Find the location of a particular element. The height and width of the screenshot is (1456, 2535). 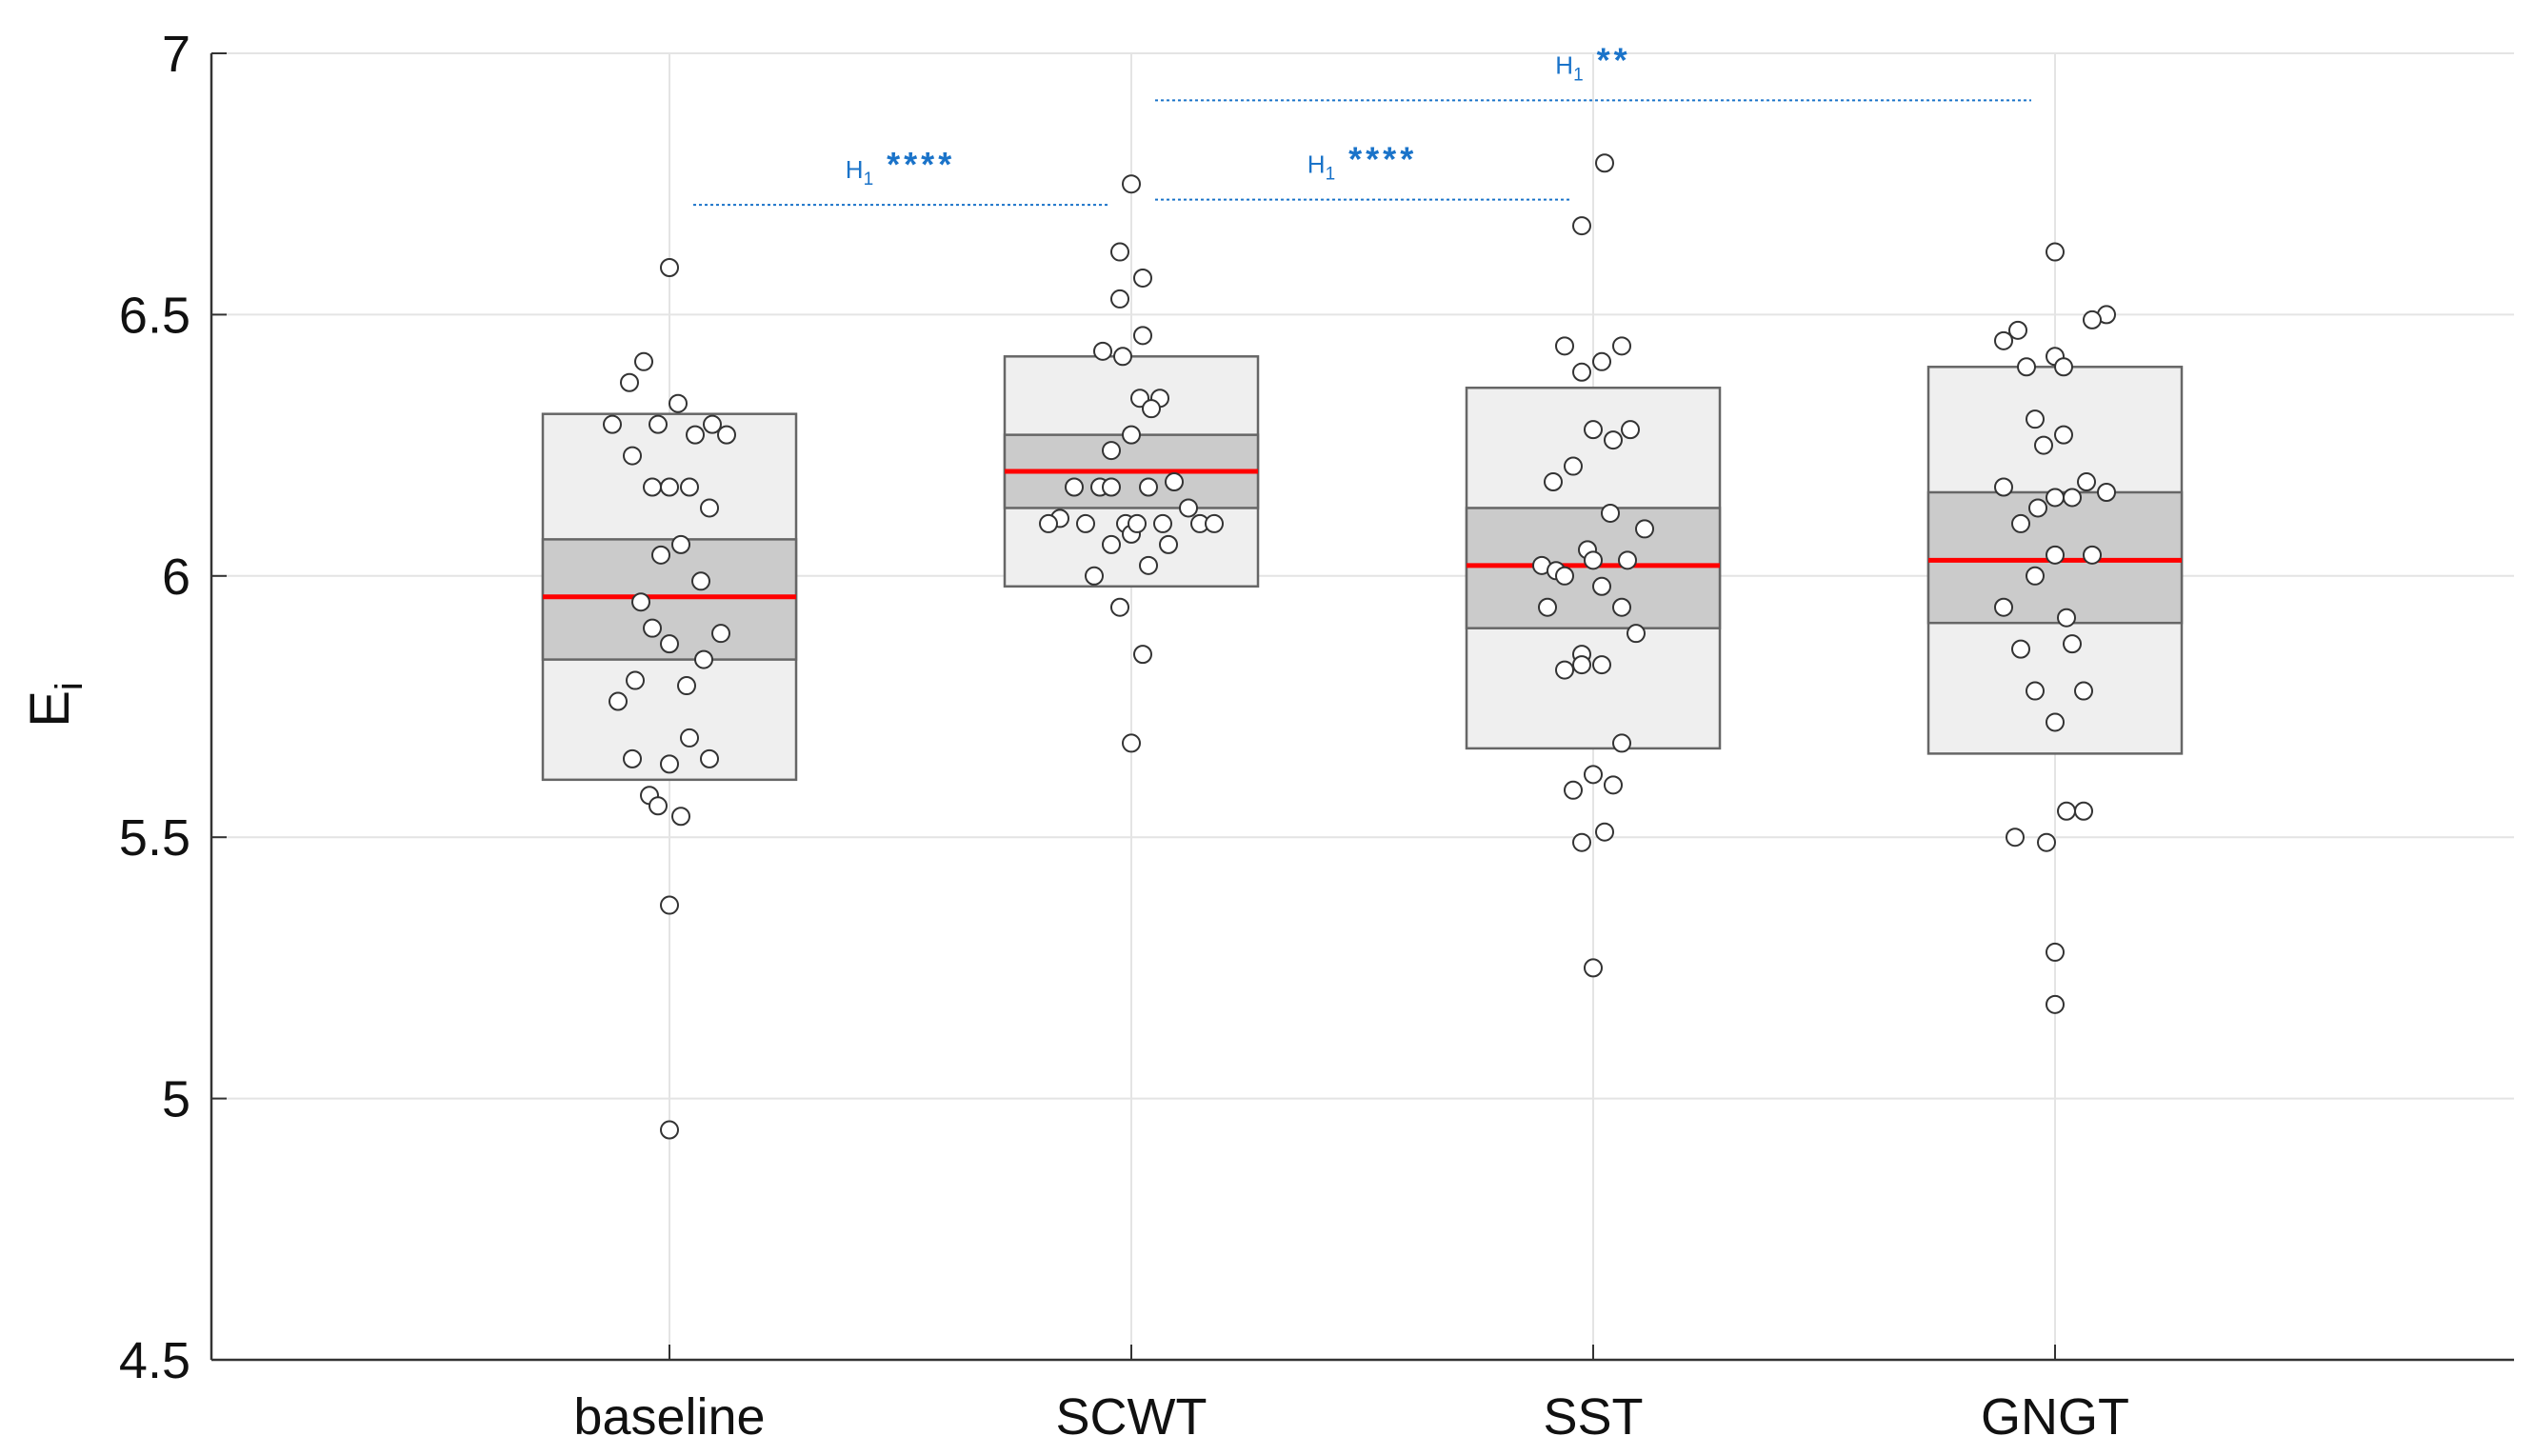

y-tick-label: 7 is located at coordinates (176, 54).